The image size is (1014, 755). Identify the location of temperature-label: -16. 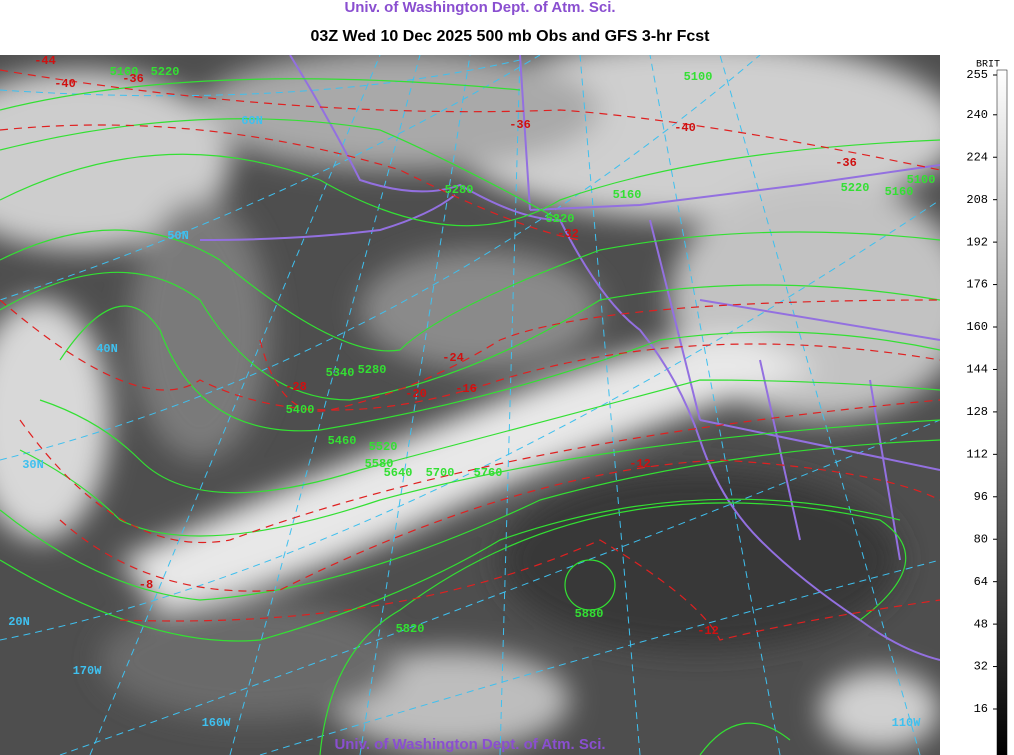
(466, 389).